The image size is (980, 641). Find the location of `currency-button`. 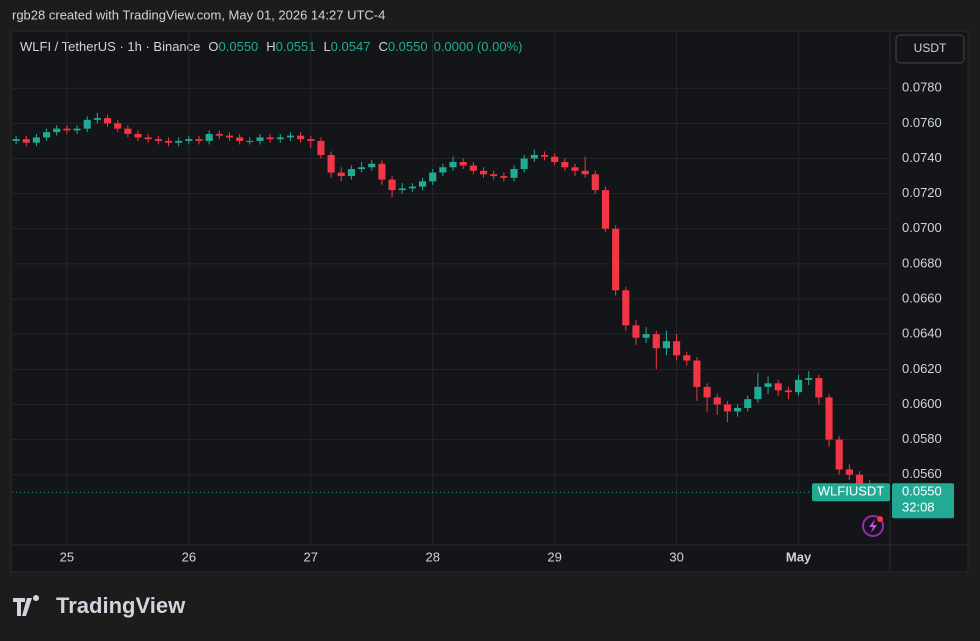

currency-button is located at coordinates (930, 49).